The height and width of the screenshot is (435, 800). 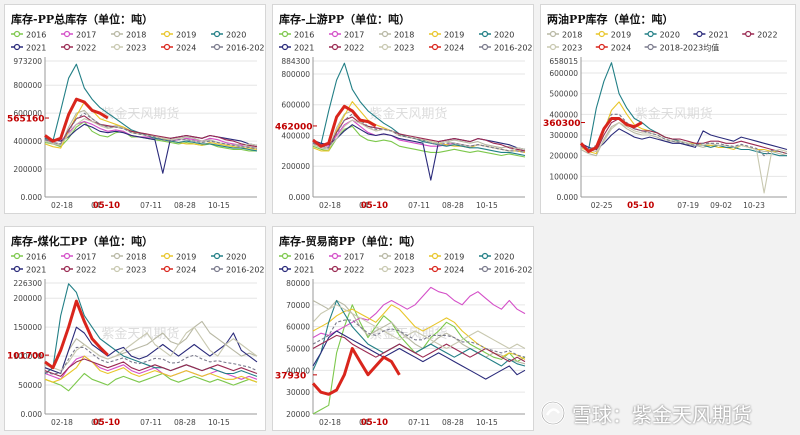 What do you see at coordinates (96, 422) in the screenshot?
I see `x-tick-label: 04` at bounding box center [96, 422].